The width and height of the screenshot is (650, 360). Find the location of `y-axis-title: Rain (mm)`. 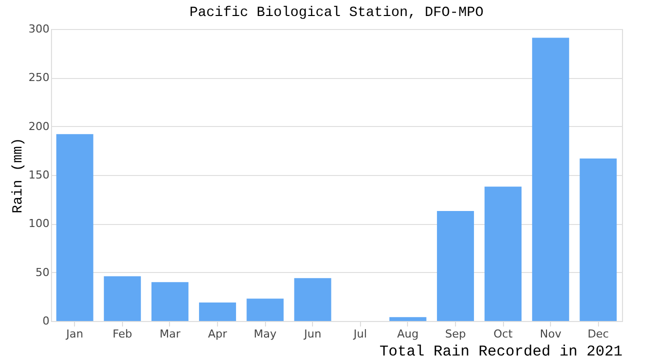

y-axis-title: Rain (mm) is located at coordinates (18, 176).